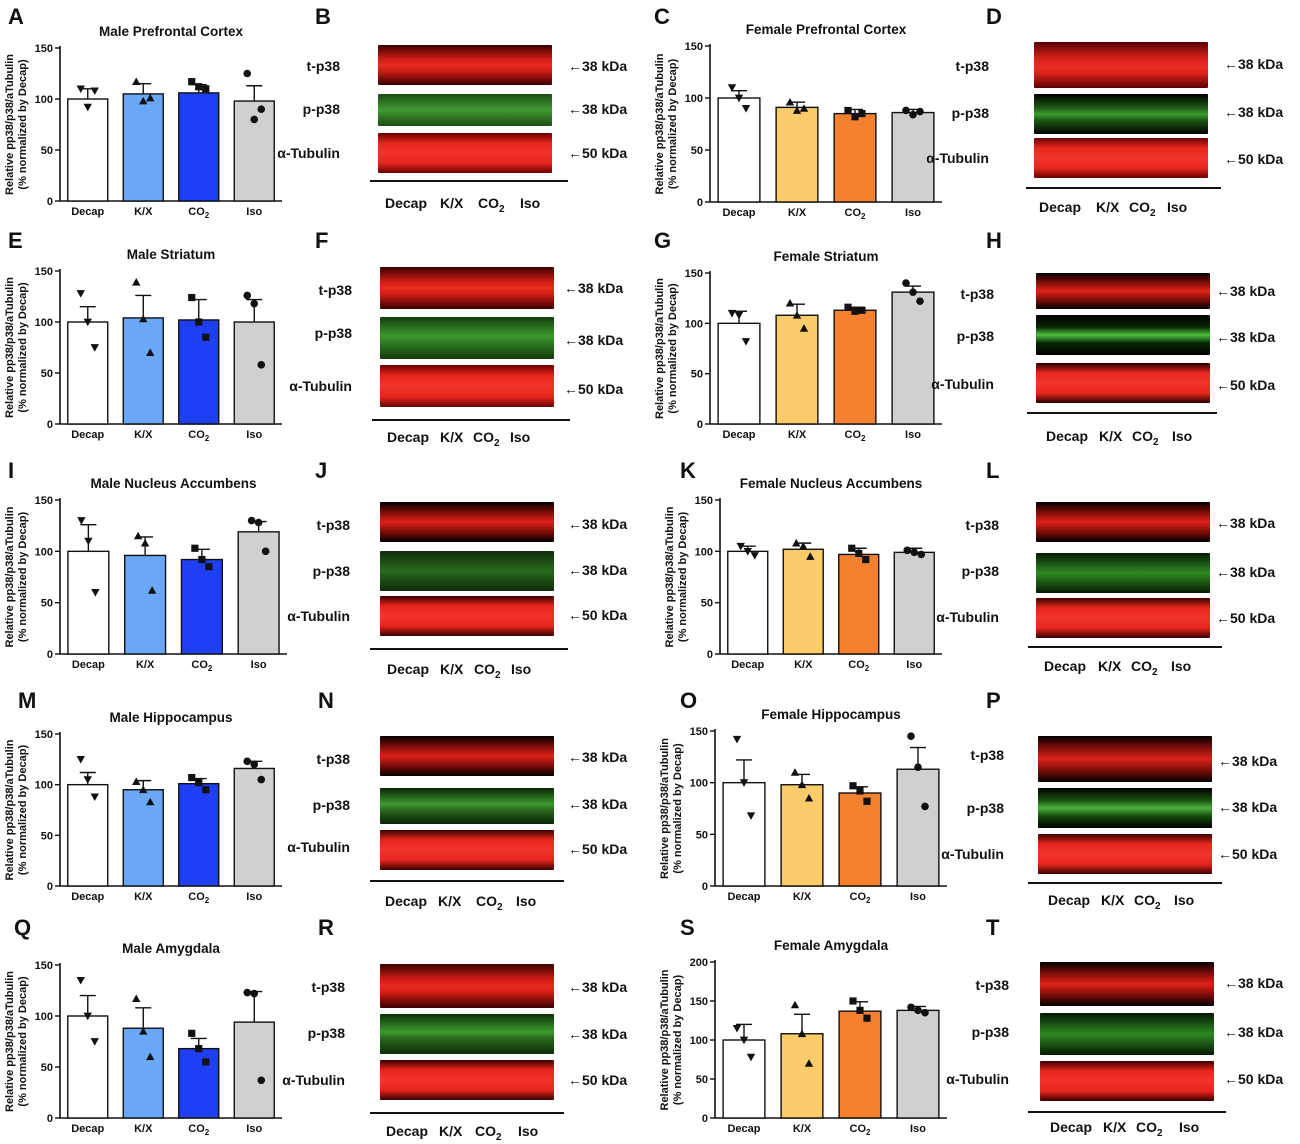  I want to click on blot-label-tubulin: α-Tubulin, so click(967, 617).